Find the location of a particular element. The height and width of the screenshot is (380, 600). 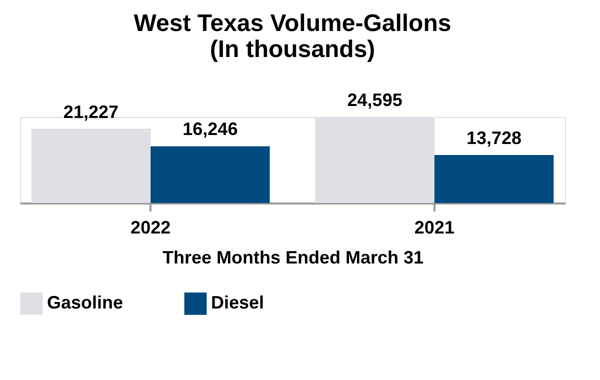

chart-title: West Texas Volume-Gallons (In thousands) is located at coordinates (293, 36).